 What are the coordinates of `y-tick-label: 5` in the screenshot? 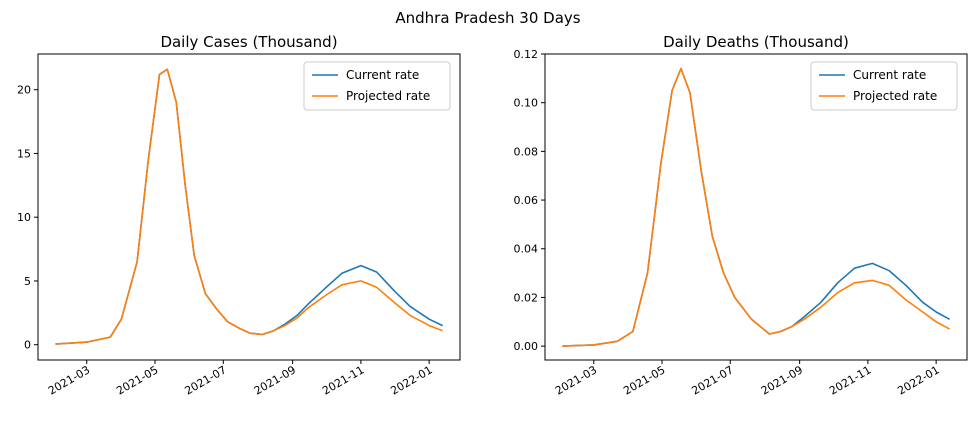 It's located at (27, 281).